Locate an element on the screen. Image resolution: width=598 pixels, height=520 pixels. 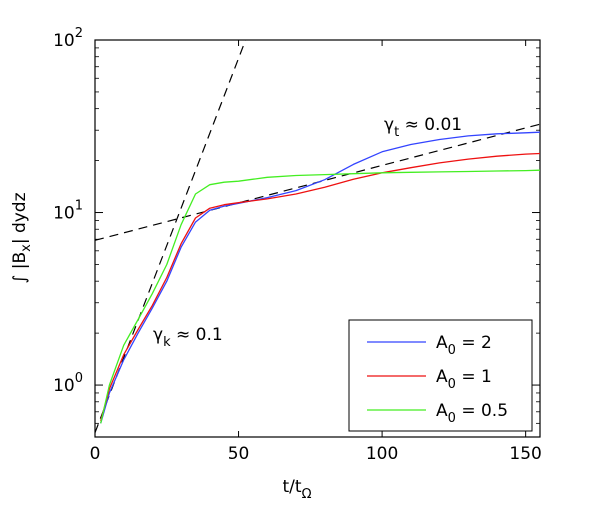
legend: A0 = 2 A0 = 1 A0 = 0.5 is located at coordinates (440, 375).